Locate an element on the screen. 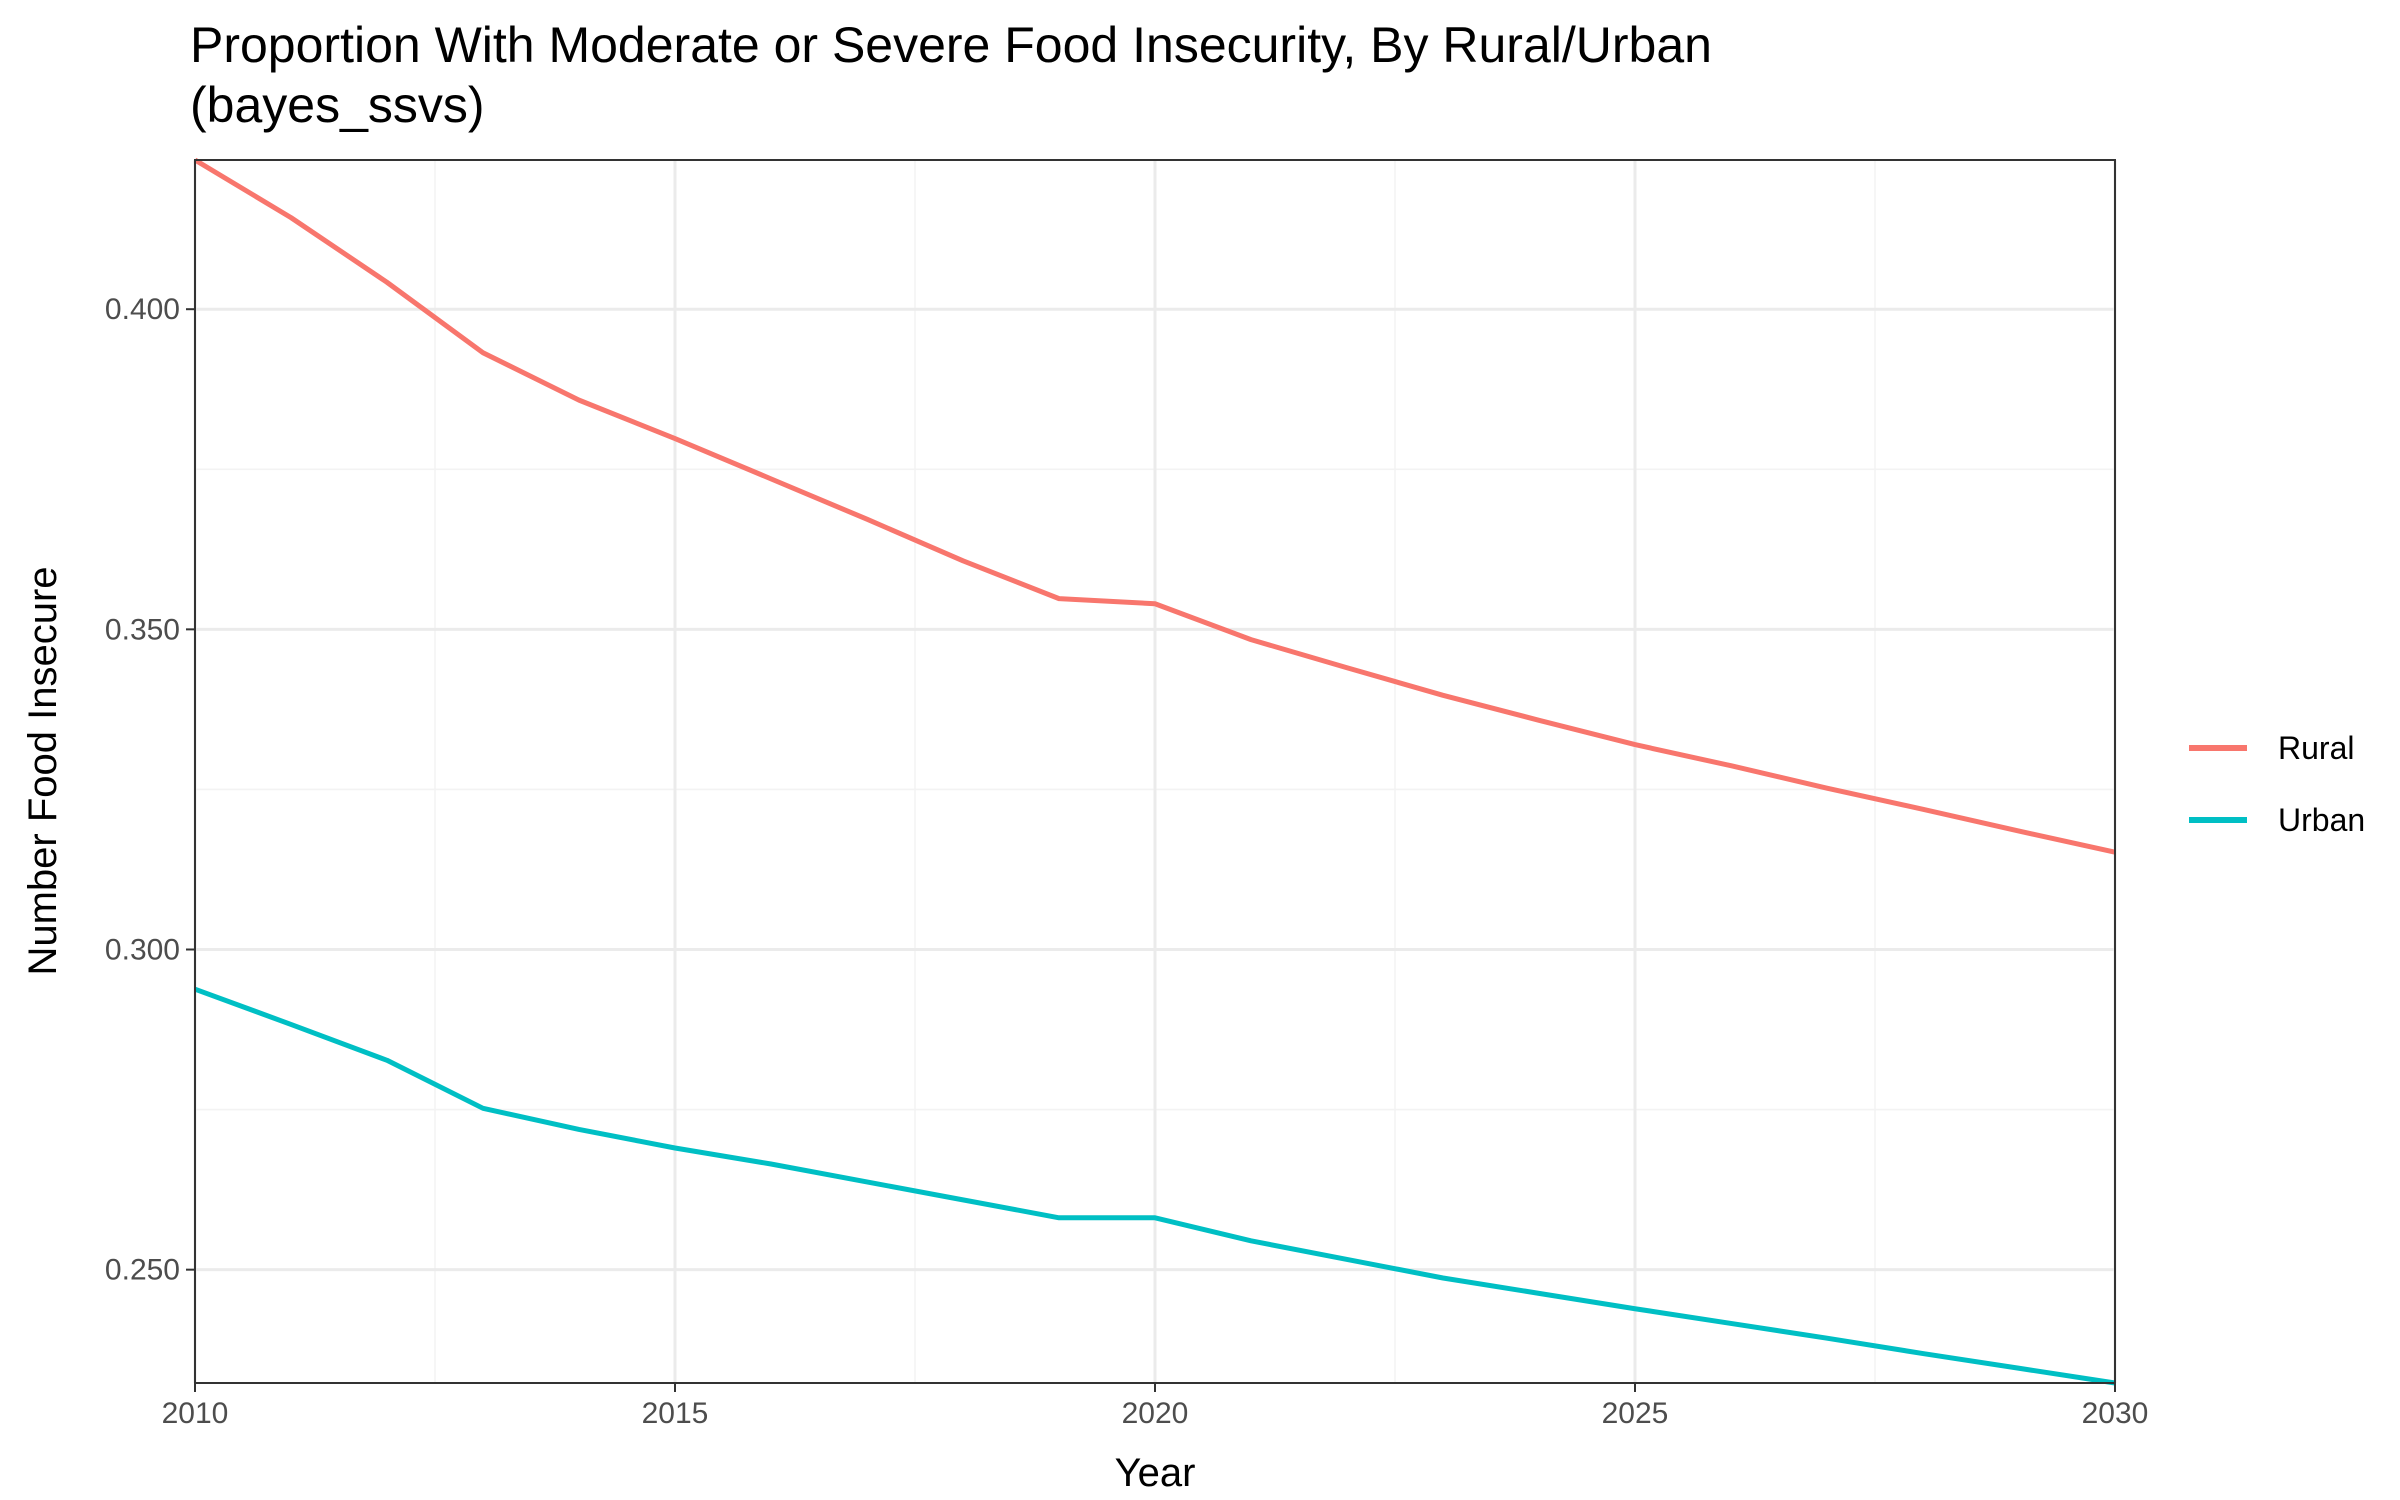 This screenshot has height=1500, width=2400. x-tick-label: 2030 is located at coordinates (2115, 1413).